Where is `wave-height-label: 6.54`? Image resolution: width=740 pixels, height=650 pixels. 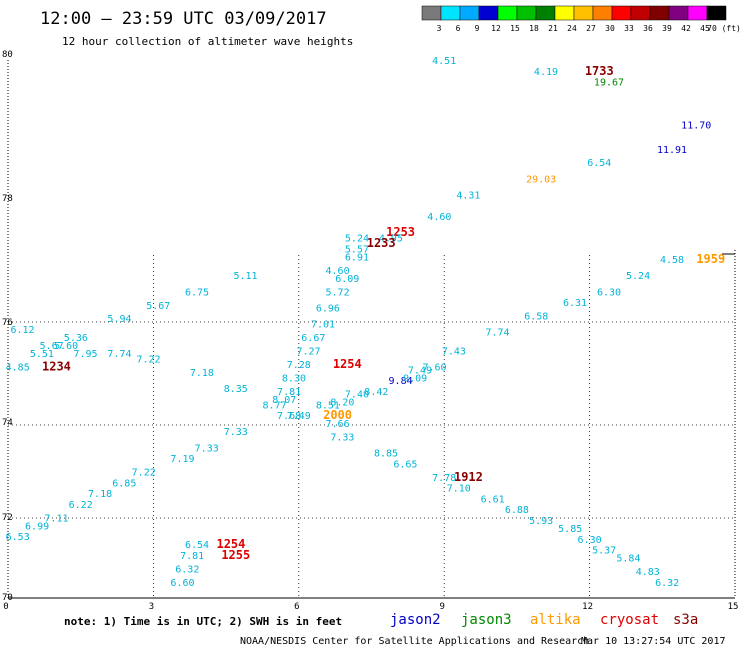 wave-height-label: 6.54 is located at coordinates (197, 545).